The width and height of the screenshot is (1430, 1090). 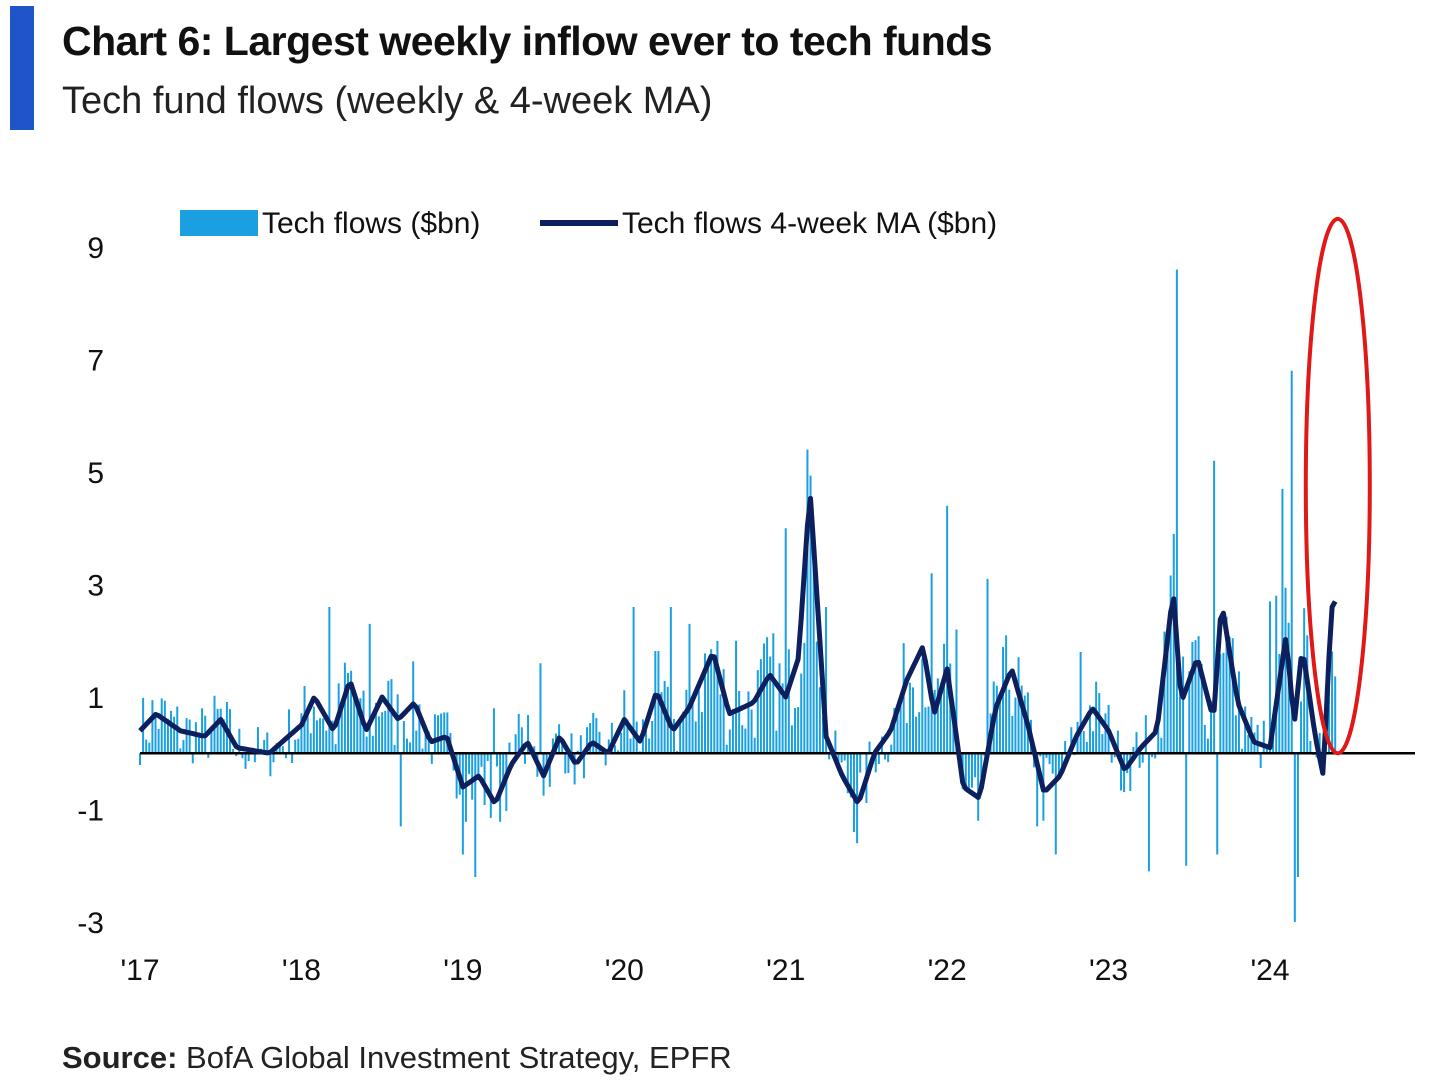 I want to click on x-tick-label: '21, so click(x=785, y=970).